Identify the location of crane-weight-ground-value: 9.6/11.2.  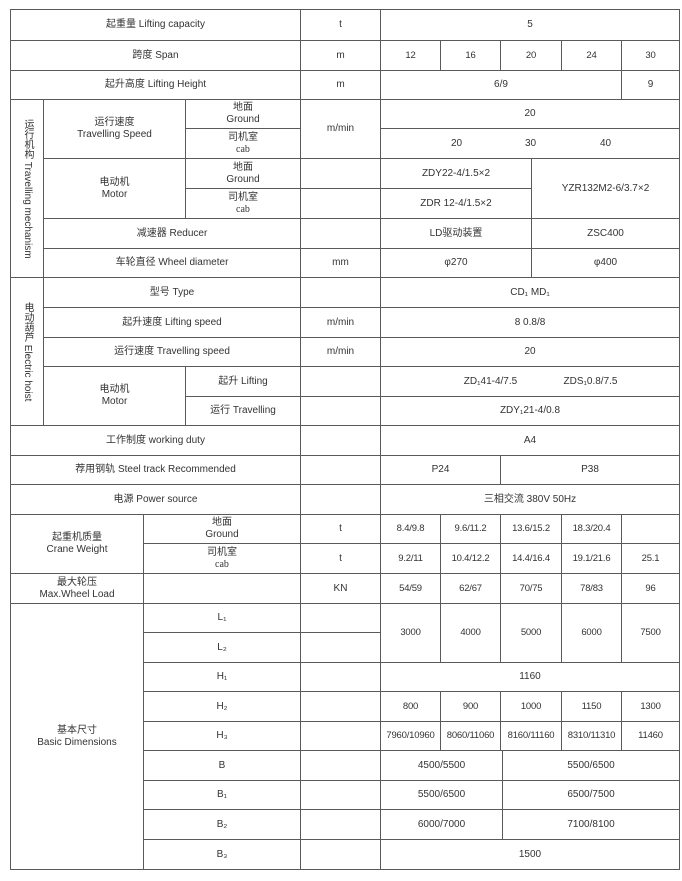
(470, 529).